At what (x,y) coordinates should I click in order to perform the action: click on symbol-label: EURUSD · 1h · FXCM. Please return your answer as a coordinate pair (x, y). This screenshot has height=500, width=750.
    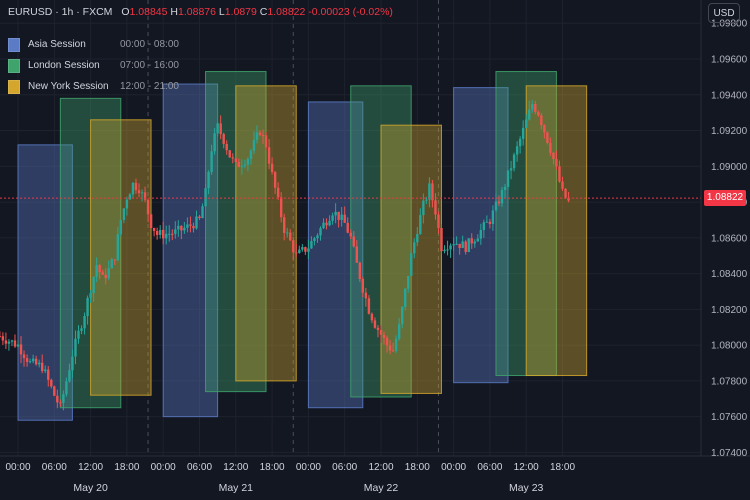
    Looking at the image, I should click on (60, 12).